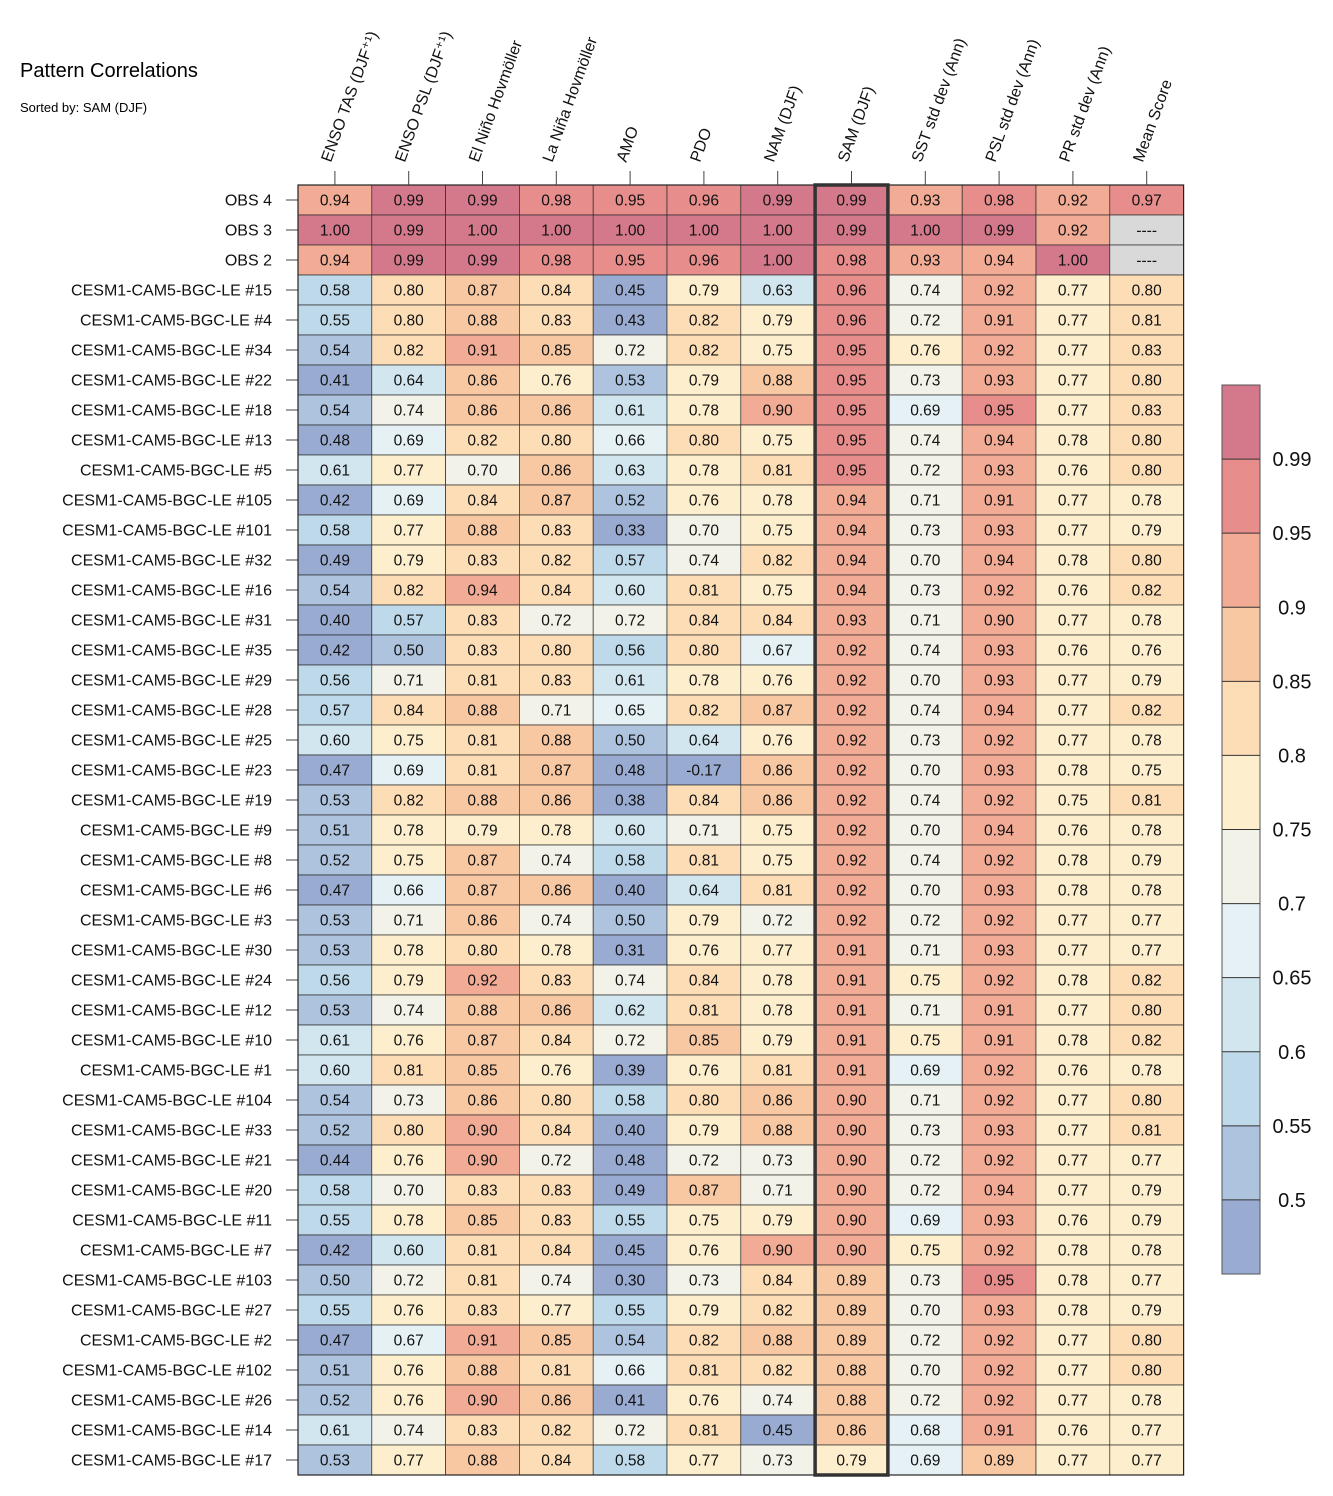 This screenshot has height=1496, width=1333. I want to click on cell-value-label: 0.83, so click(1147, 351).